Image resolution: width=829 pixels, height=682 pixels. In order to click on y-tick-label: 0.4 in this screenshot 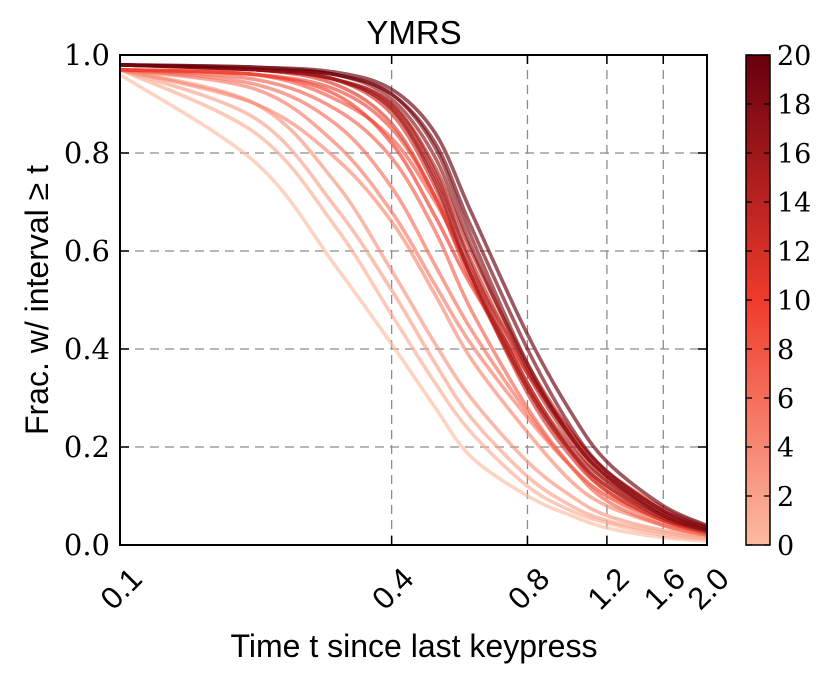, I will do `click(87, 349)`.